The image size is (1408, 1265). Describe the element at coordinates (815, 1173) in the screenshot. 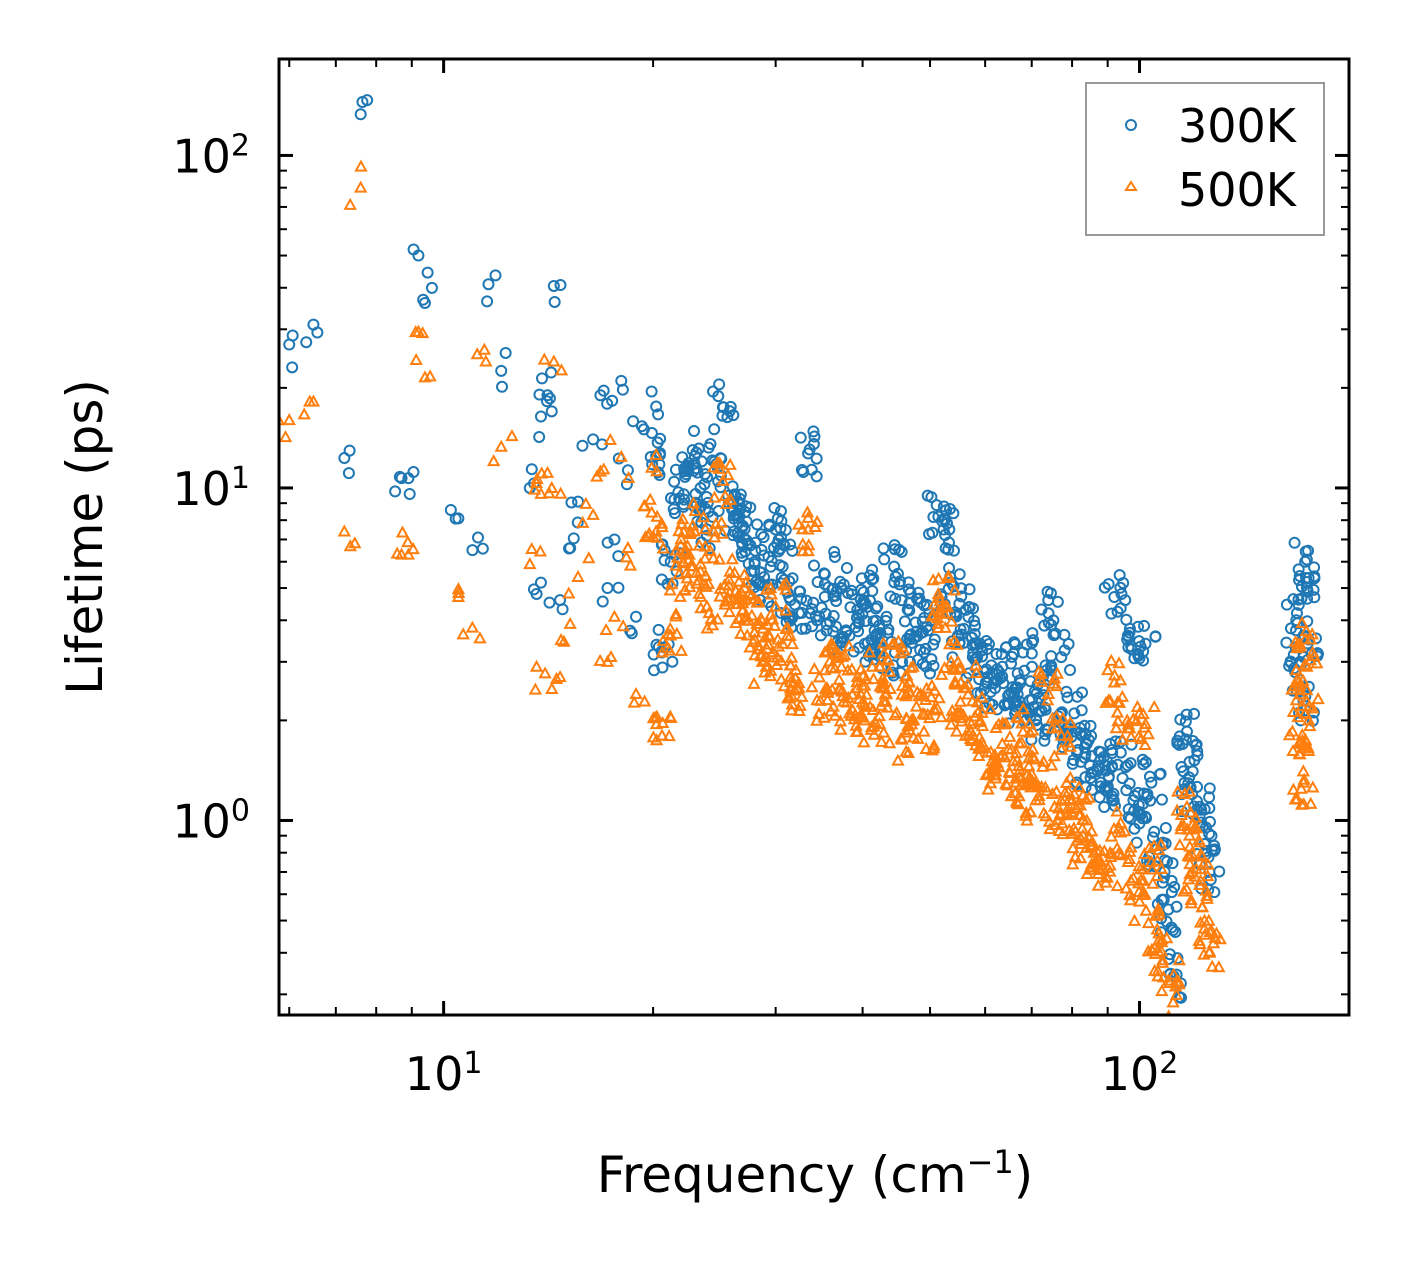

I see `x-axis-label: Frequency (cm−1)` at that location.